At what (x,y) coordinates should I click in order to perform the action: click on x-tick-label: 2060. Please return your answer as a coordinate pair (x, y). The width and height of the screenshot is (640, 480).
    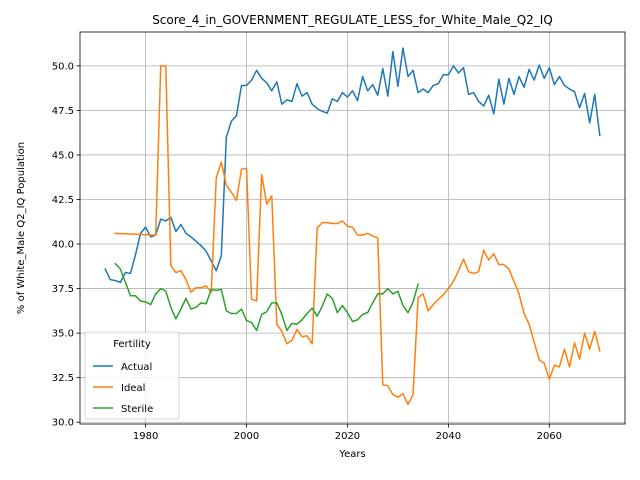
    Looking at the image, I should click on (549, 436).